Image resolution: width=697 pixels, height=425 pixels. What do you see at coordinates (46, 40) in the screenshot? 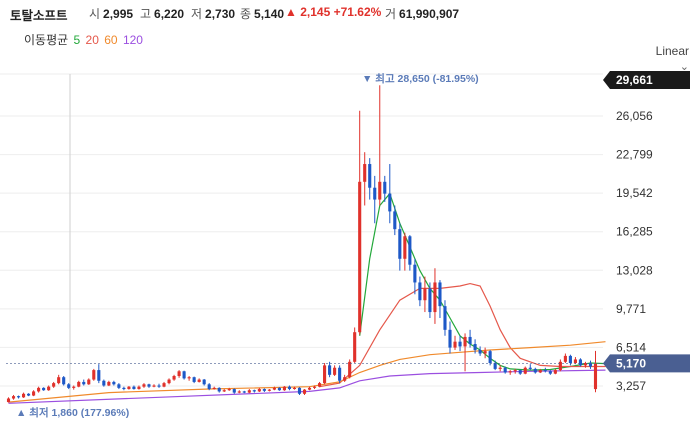
I see `ma-legend-label: 이동평균` at bounding box center [46, 40].